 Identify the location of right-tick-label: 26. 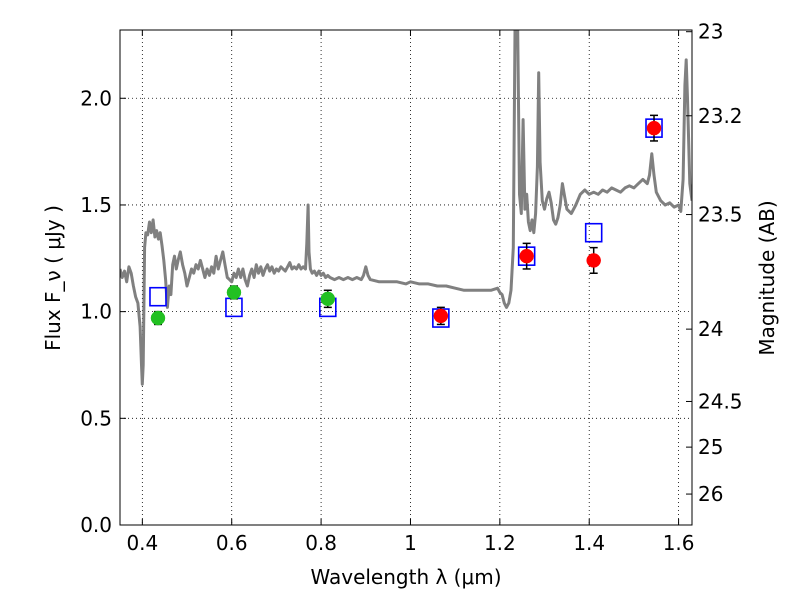
(710, 494).